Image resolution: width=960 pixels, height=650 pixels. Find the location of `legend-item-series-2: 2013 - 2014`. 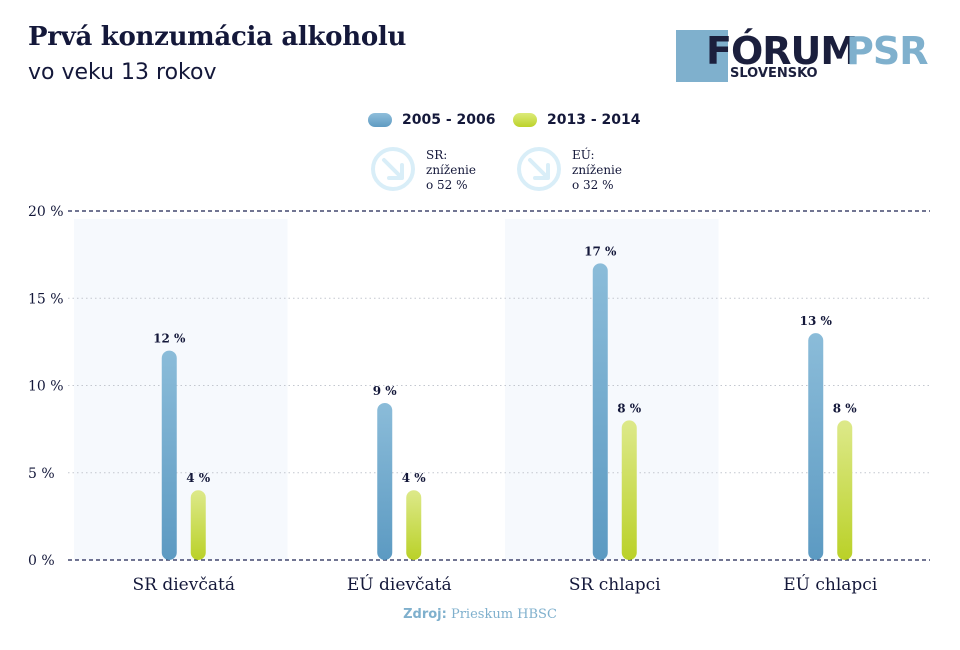

legend-item-series-2: 2013 - 2014 is located at coordinates (577, 120).